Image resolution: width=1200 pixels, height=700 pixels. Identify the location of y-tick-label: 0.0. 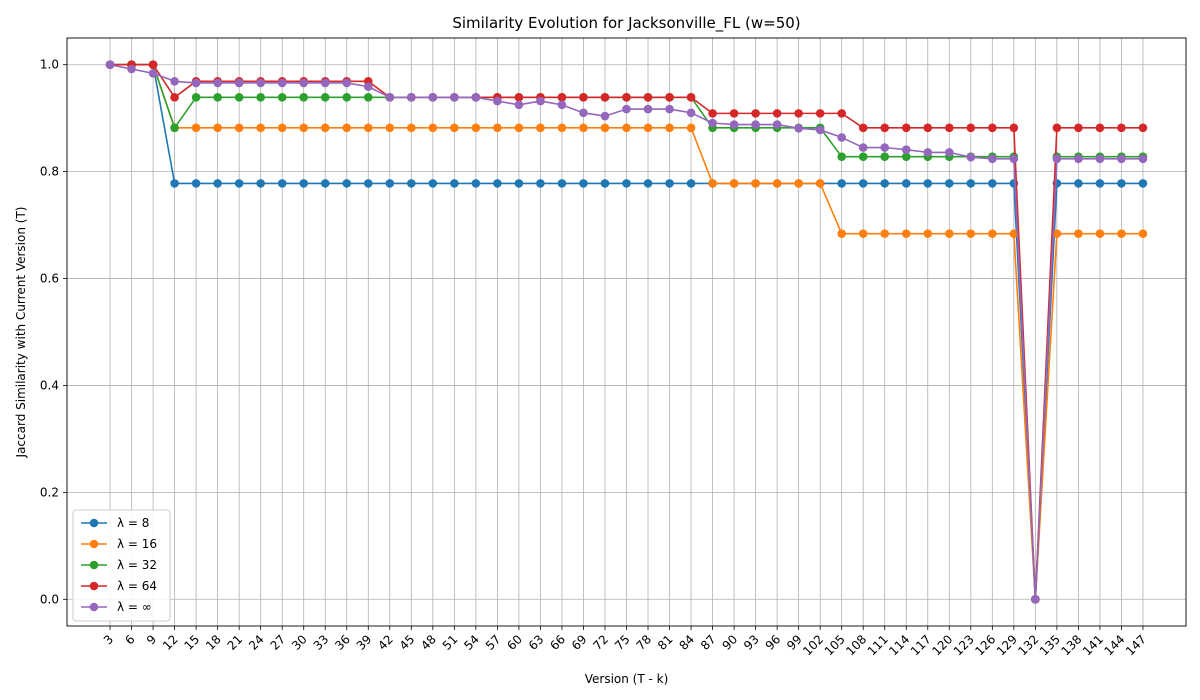
(49, 599).